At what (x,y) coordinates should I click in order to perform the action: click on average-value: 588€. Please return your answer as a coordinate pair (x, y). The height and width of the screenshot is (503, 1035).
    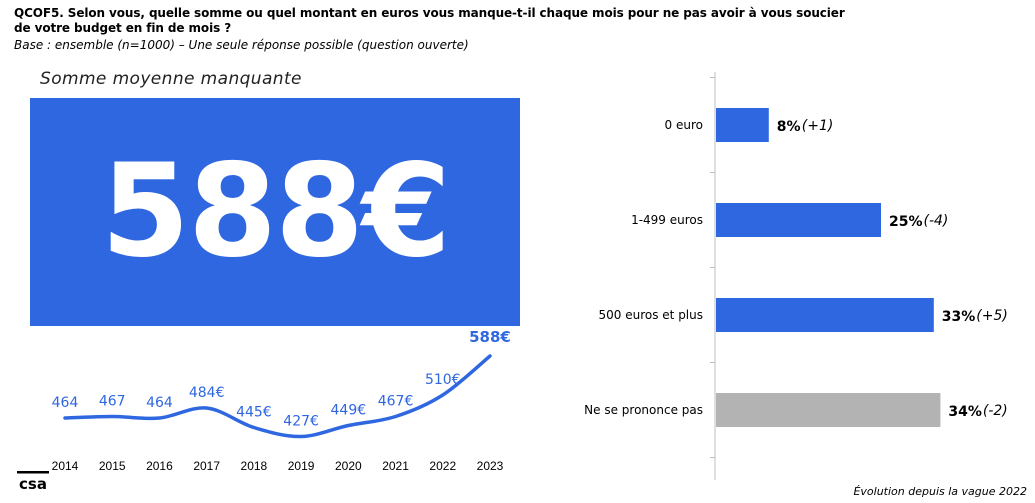
    Looking at the image, I should click on (275, 211).